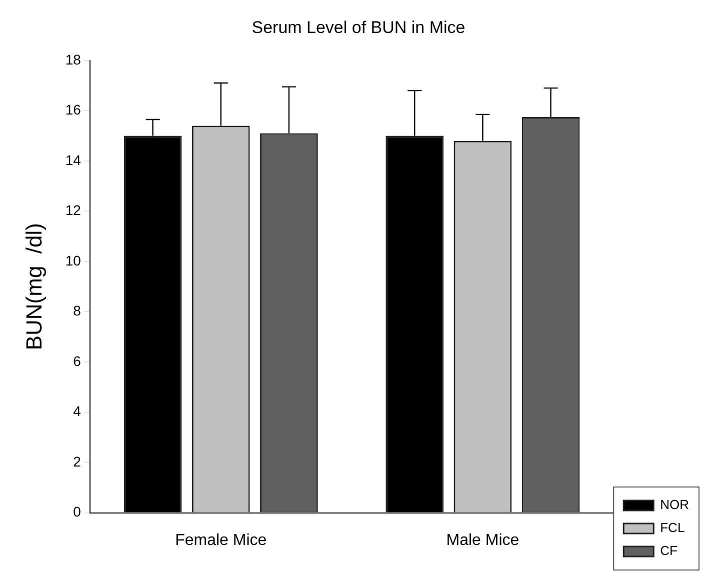 The image size is (709, 586). What do you see at coordinates (672, 528) in the screenshot?
I see `legend-label: FCL` at bounding box center [672, 528].